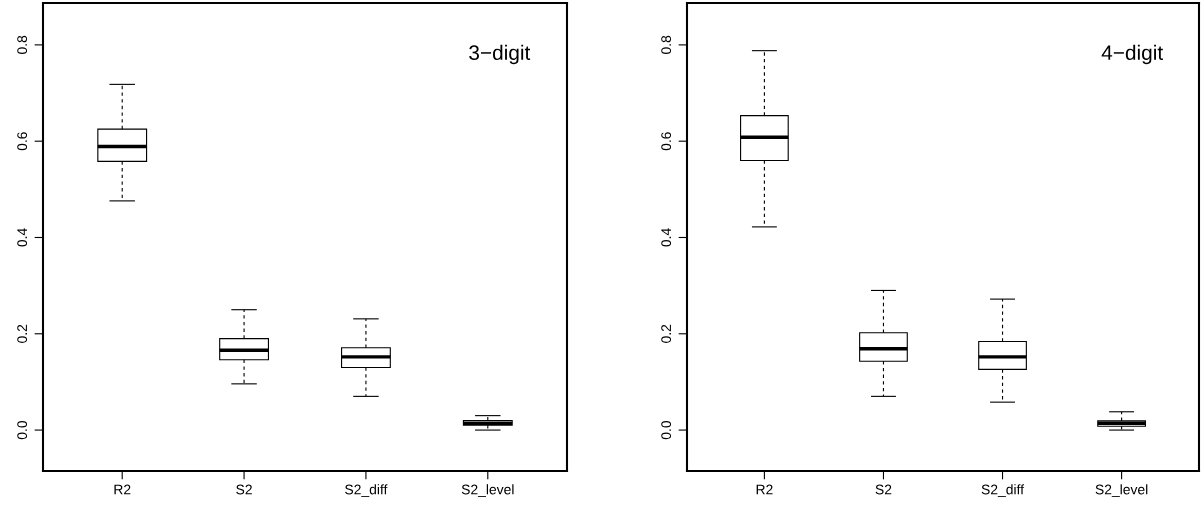  I want to click on annotation: 3−digit, so click(500, 54).